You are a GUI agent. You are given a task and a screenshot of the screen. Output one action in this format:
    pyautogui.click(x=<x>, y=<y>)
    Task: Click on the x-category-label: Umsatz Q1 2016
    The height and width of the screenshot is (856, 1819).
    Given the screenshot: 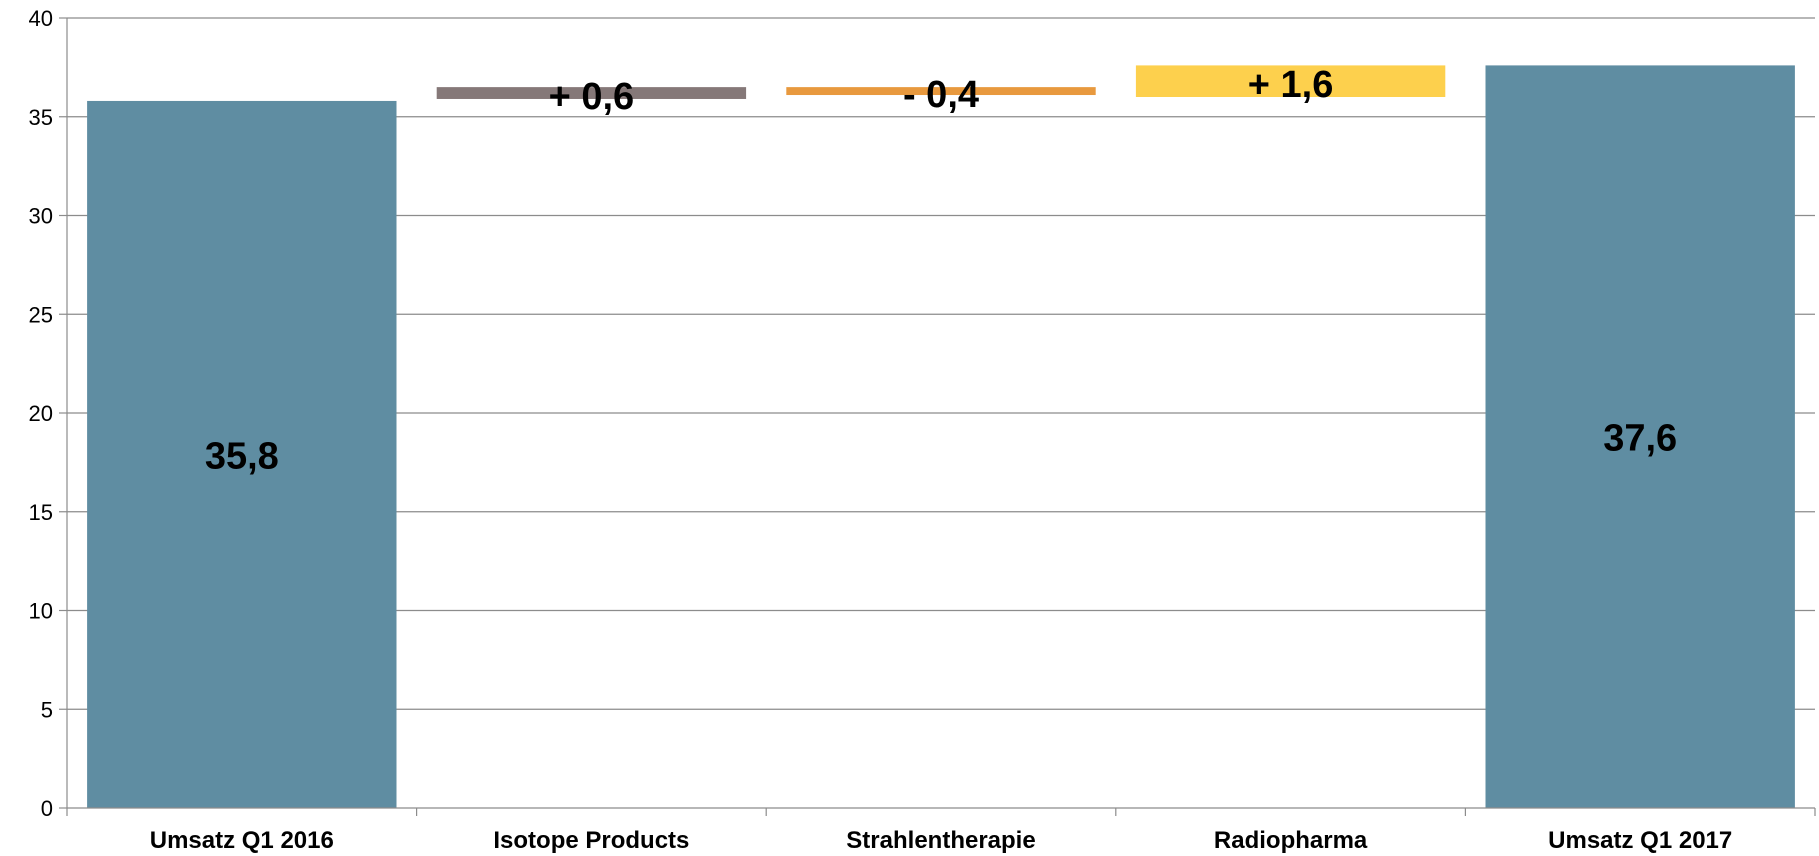 What is the action you would take?
    pyautogui.click(x=242, y=840)
    